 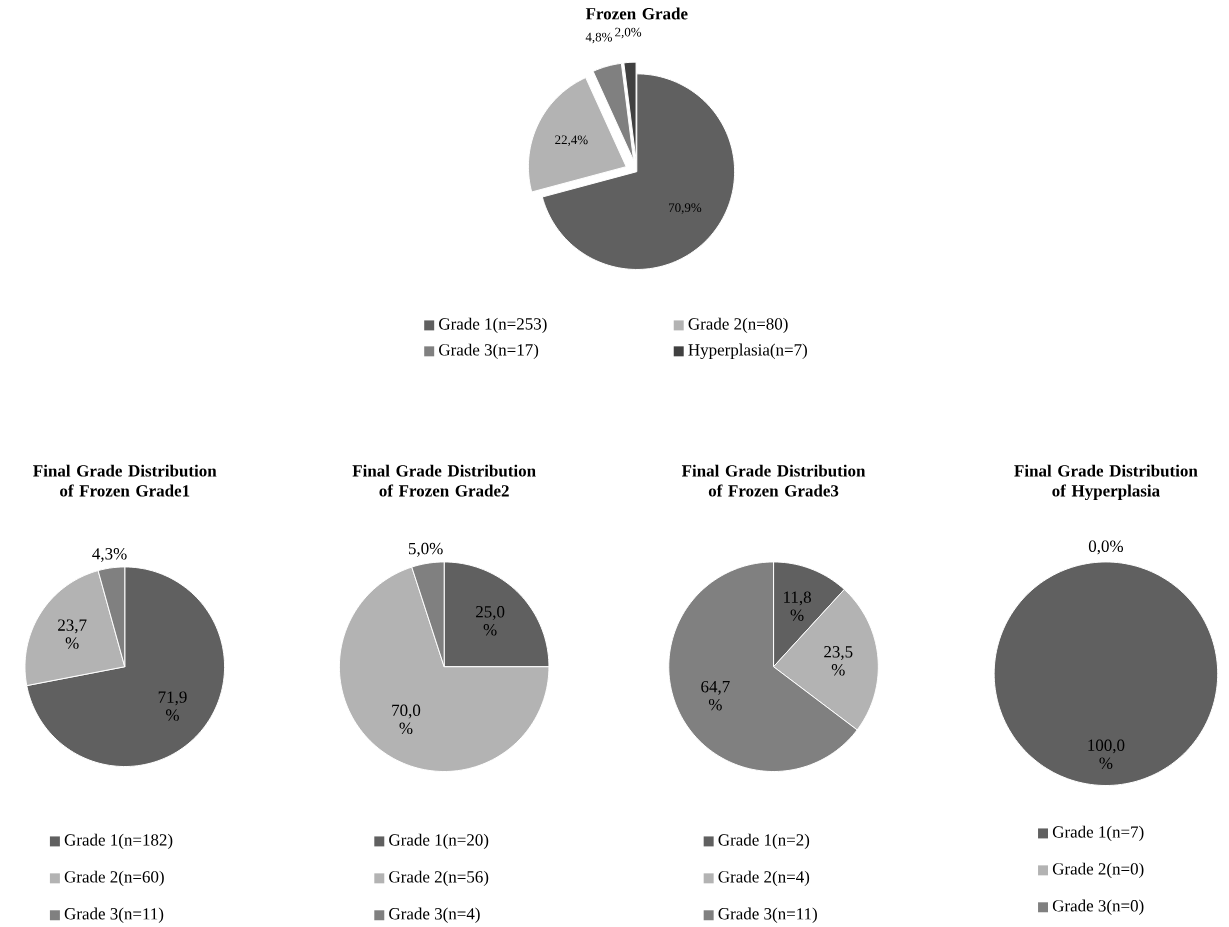 What do you see at coordinates (1106, 547) in the screenshot?
I see `text: 0,0%` at bounding box center [1106, 547].